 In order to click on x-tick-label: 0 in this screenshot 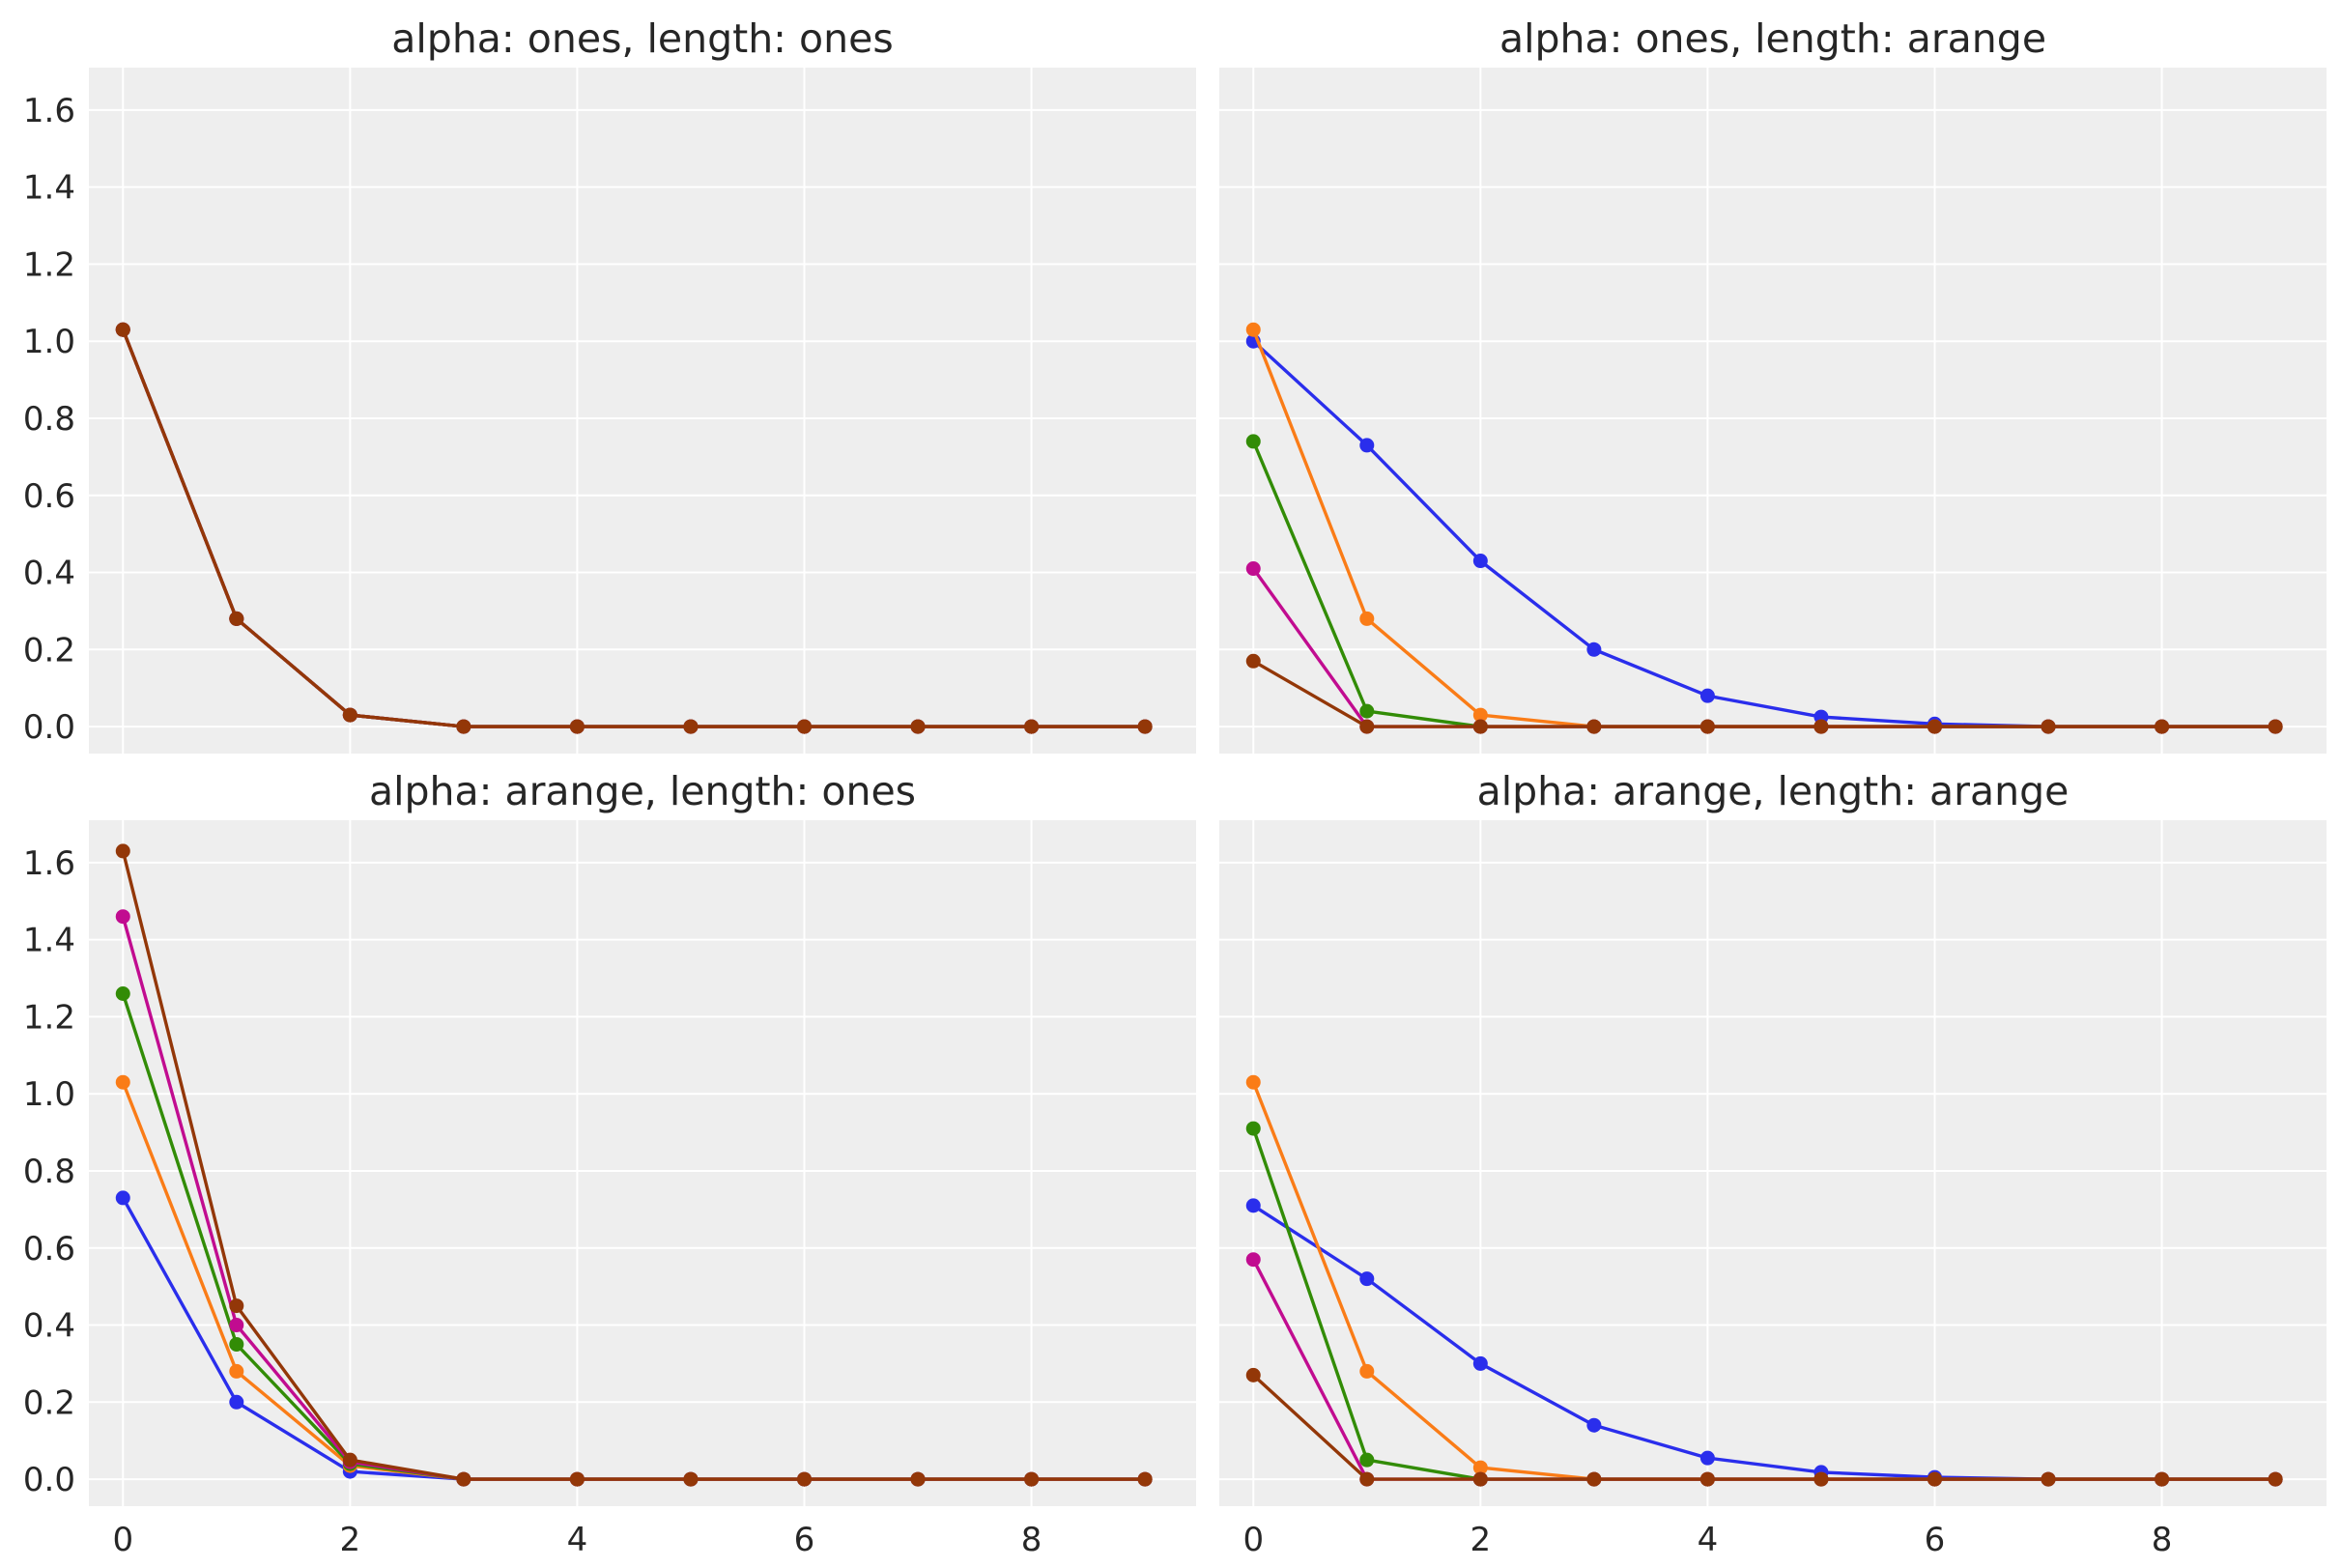, I will do `click(123, 1540)`.